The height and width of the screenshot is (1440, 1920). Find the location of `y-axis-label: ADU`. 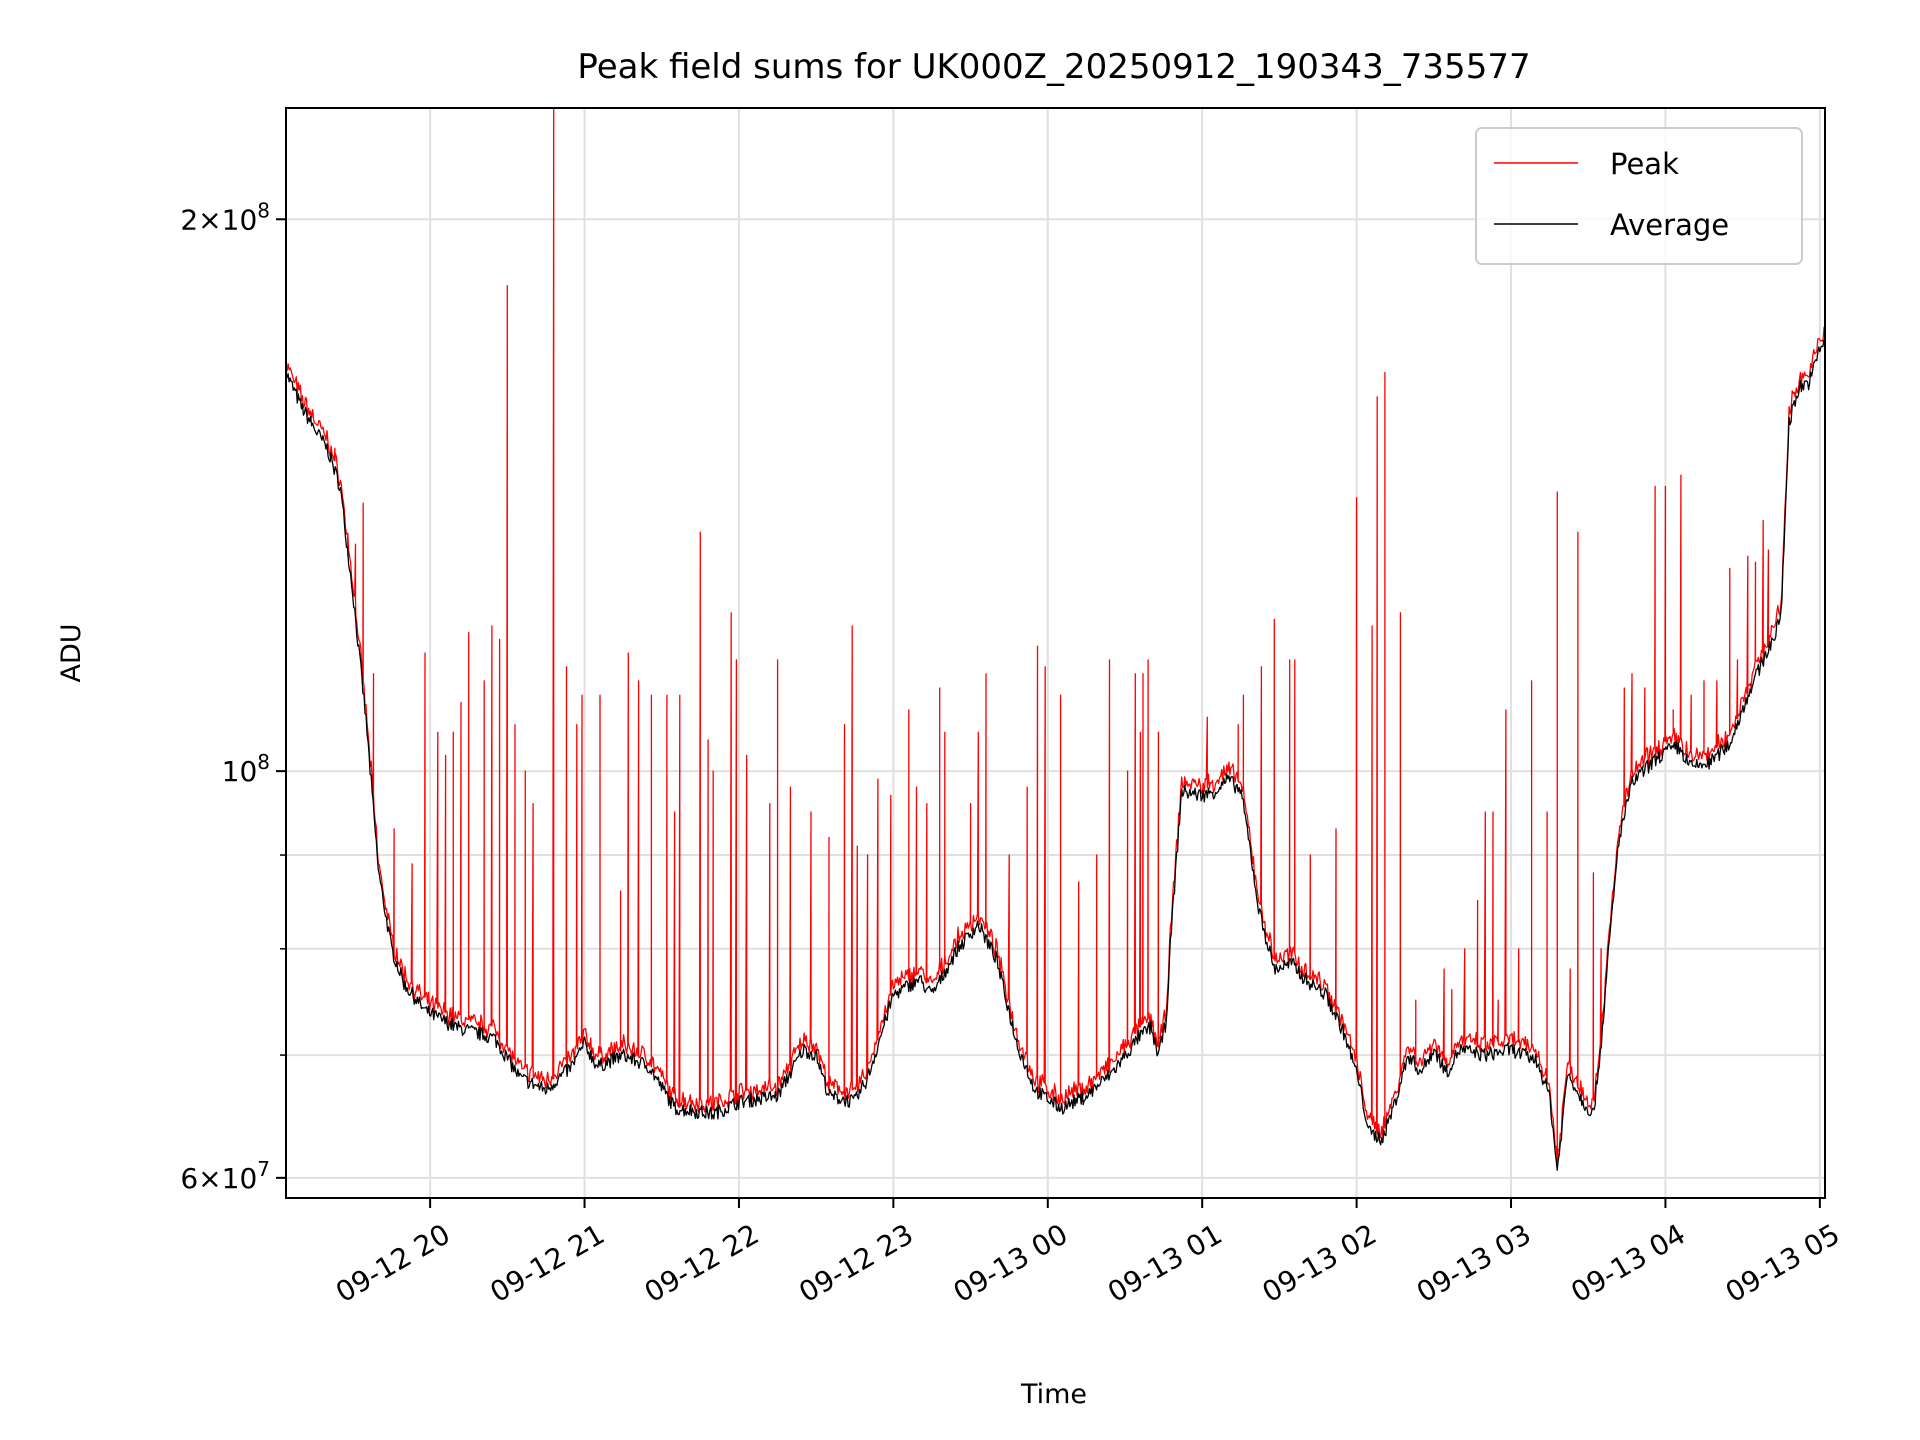

y-axis-label: ADU is located at coordinates (71, 652).